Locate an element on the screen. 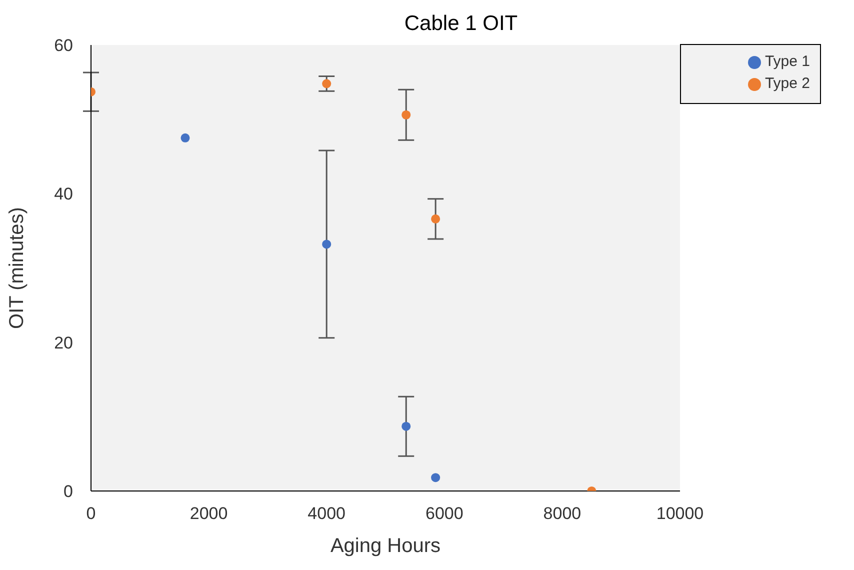 The width and height of the screenshot is (854, 570). y-tick-label: 60 is located at coordinates (63, 46).